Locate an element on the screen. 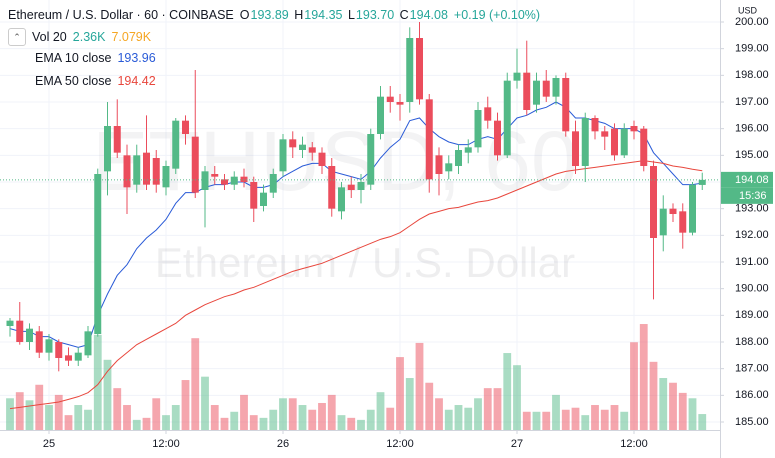 Image resolution: width=775 pixels, height=458 pixels. last-price-tag is located at coordinates (747, 179).